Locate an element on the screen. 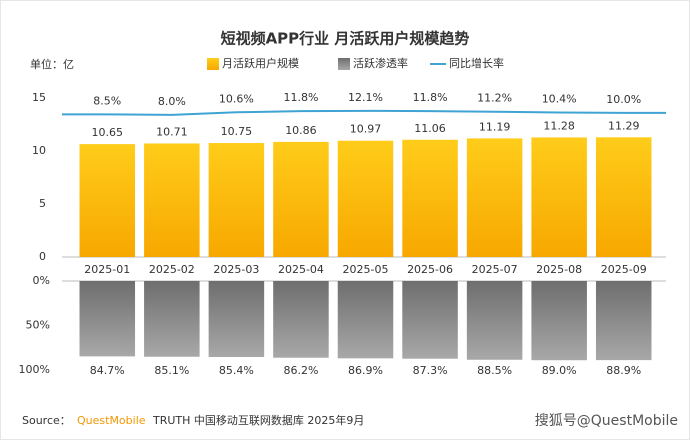  legend-label: 同比增长率 is located at coordinates (476, 63).